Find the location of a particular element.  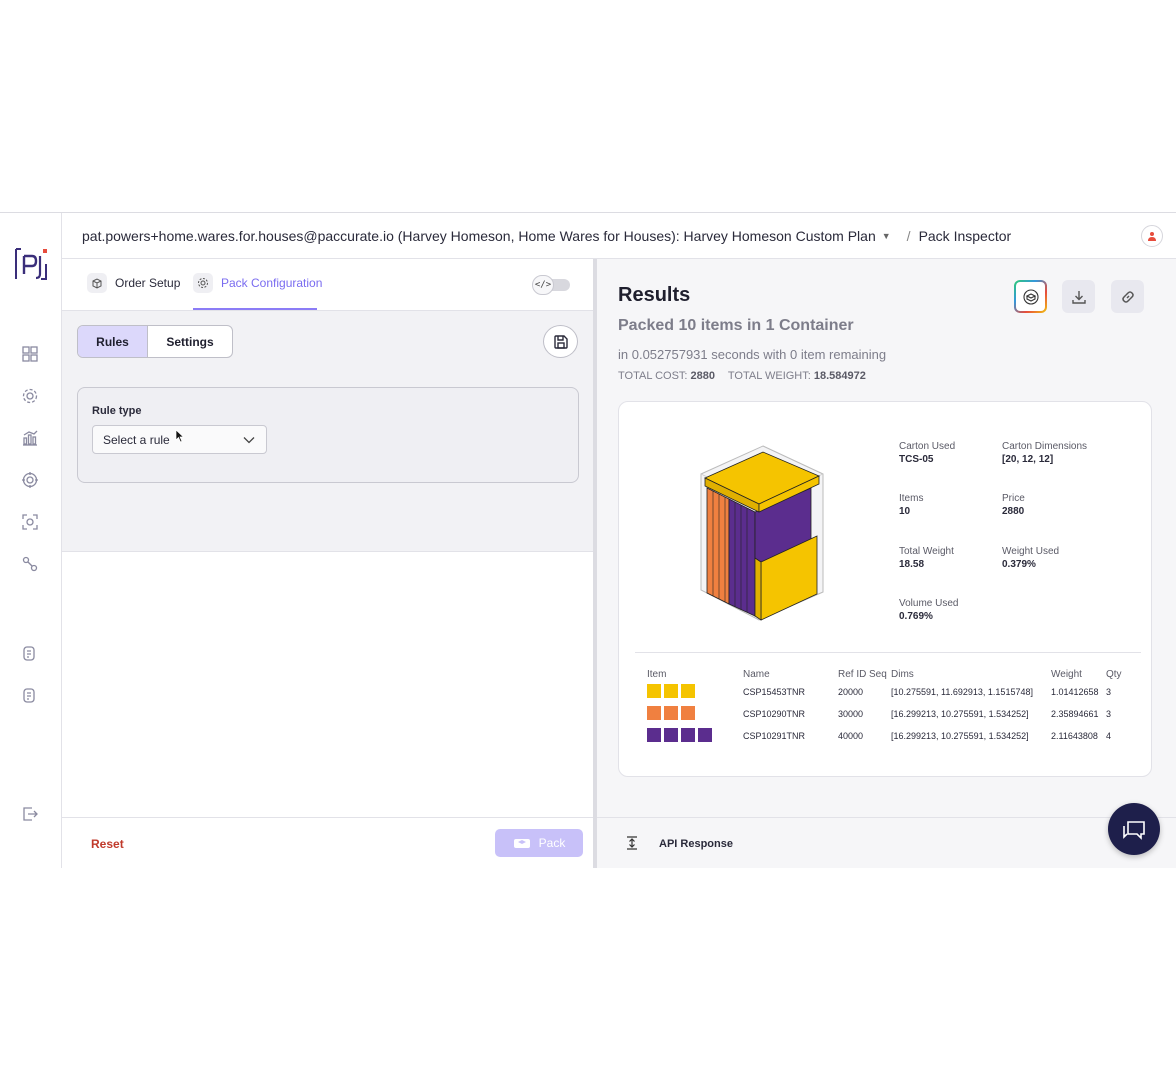

3d-box-icon is located at coordinates (1030, 296).